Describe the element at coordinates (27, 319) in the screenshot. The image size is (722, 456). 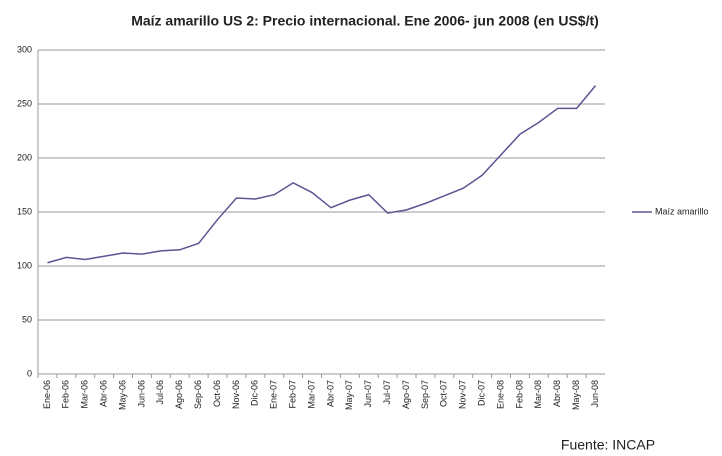
I see `y-tick-label: 50` at that location.